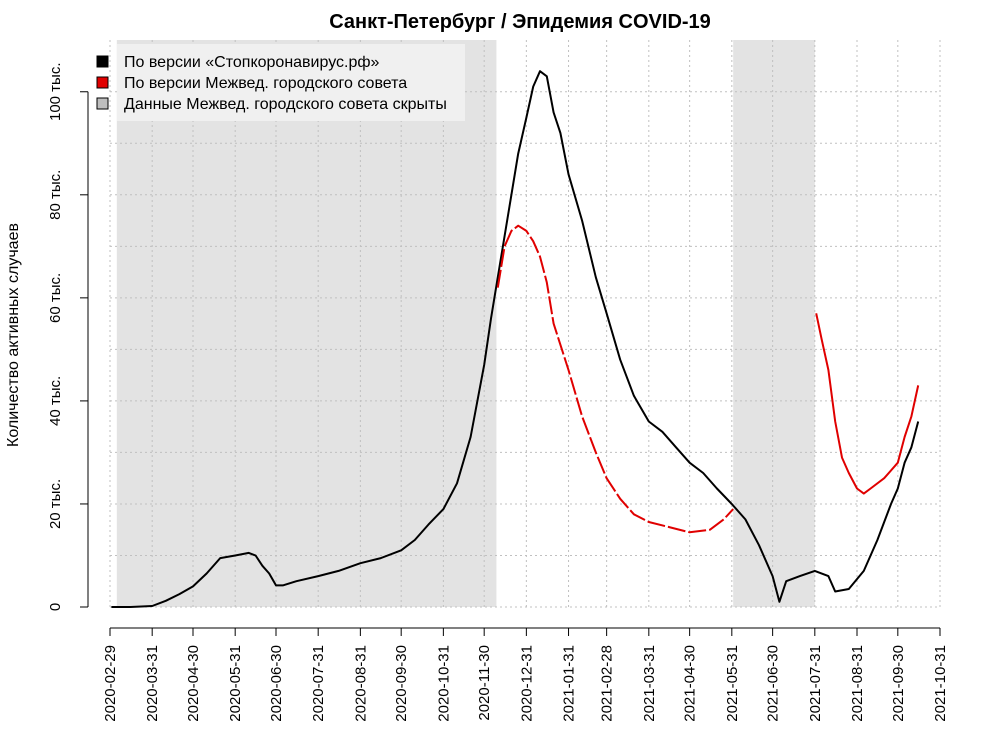  What do you see at coordinates (569, 683) in the screenshot?
I see `x-tick-label: 2021-01-31` at bounding box center [569, 683].